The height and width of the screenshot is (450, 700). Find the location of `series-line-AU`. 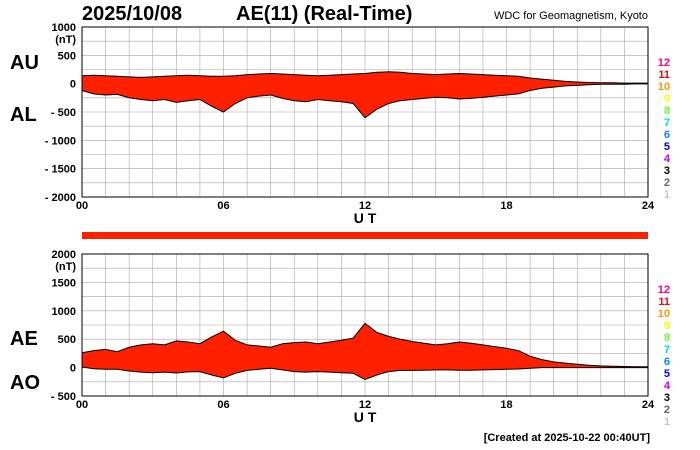

series-line-AU is located at coordinates (364, 77).